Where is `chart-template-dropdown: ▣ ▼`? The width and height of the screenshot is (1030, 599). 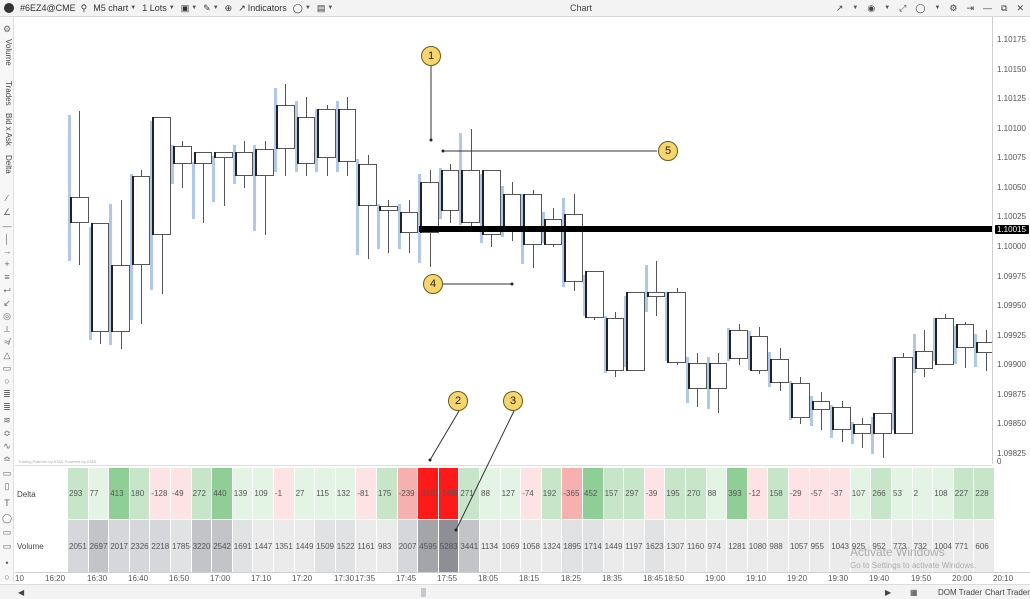
chart-template-dropdown: ▣ ▼ is located at coordinates (189, 8).